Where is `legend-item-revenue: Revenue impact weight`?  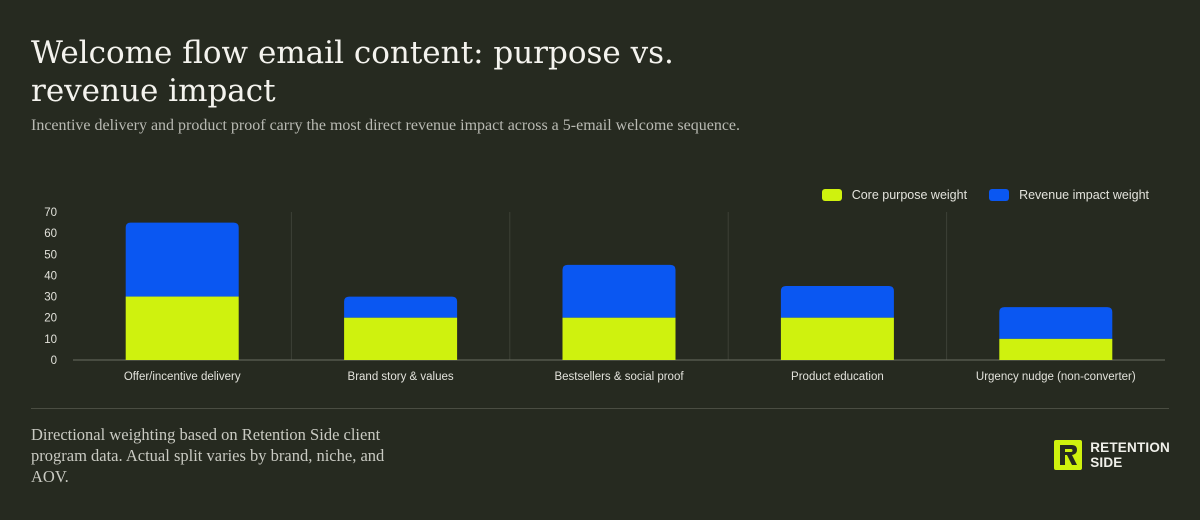
legend-item-revenue: Revenue impact weight is located at coordinates (1069, 195).